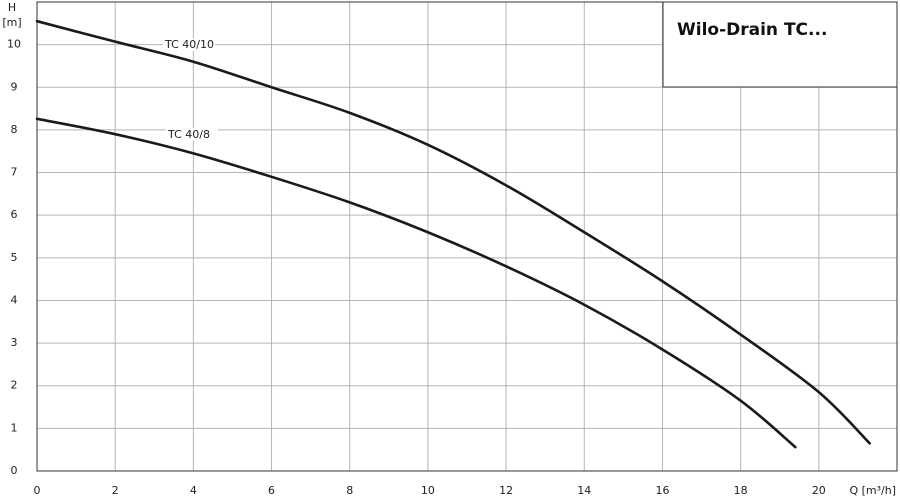  Describe the element at coordinates (428, 490) in the screenshot. I see `x-tick-label: 10` at that location.